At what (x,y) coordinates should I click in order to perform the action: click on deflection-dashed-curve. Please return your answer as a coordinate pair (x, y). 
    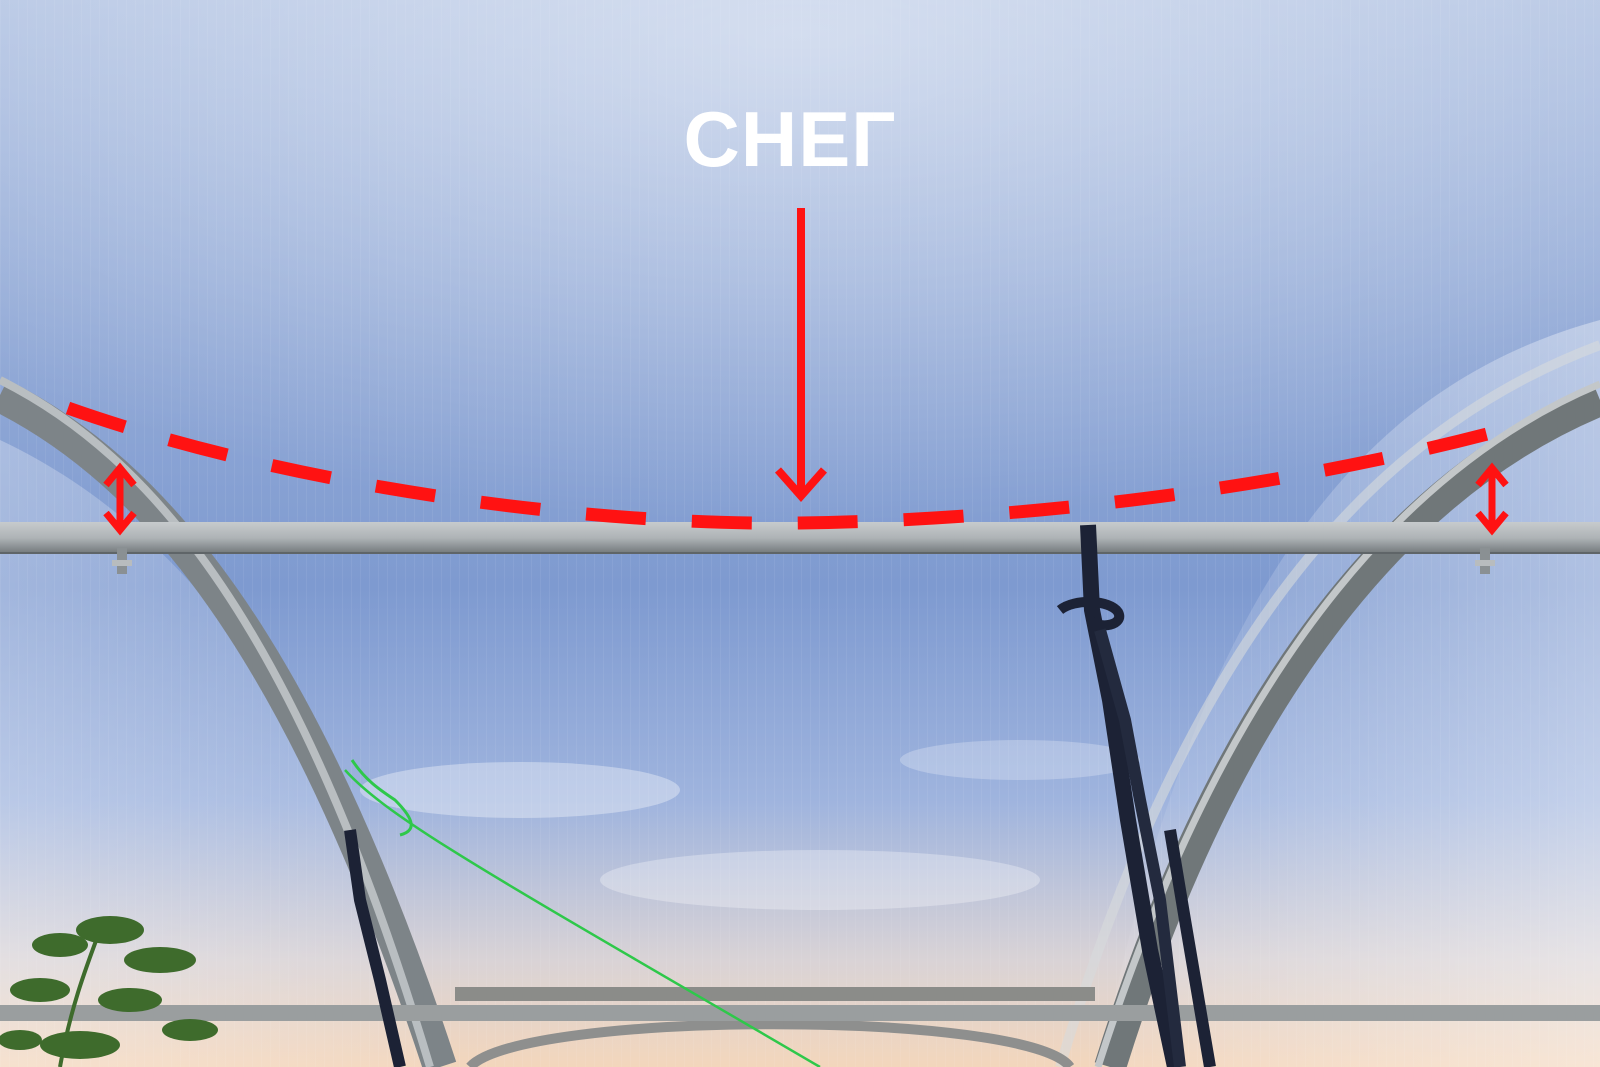
    Looking at the image, I should click on (788, 465).